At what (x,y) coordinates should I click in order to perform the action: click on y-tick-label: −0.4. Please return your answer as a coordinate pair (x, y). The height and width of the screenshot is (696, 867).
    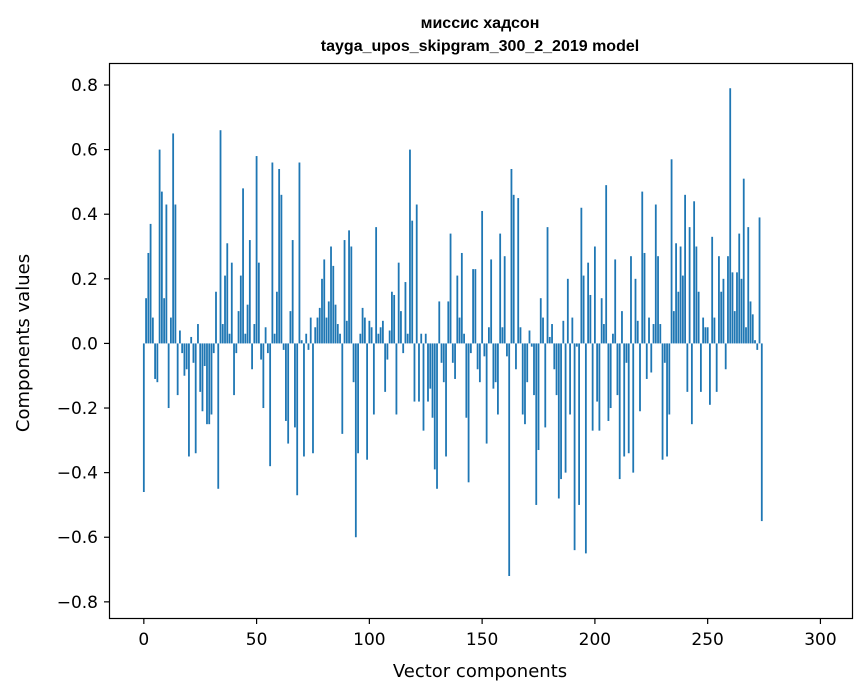
    Looking at the image, I should click on (77, 474).